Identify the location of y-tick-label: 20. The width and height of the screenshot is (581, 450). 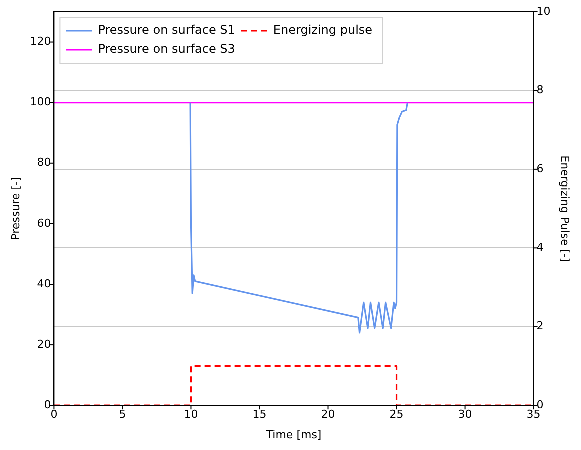
(44, 344).